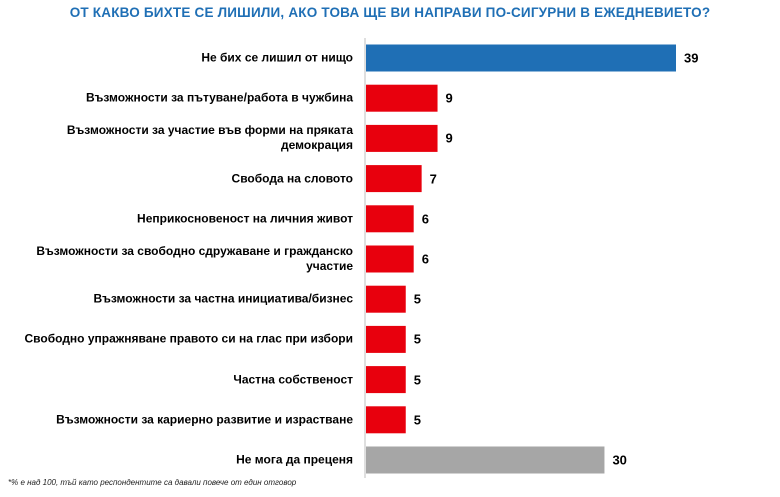 The height and width of the screenshot is (497, 780). I want to click on category-label: Неприкосновеност на личния живот, so click(245, 218).